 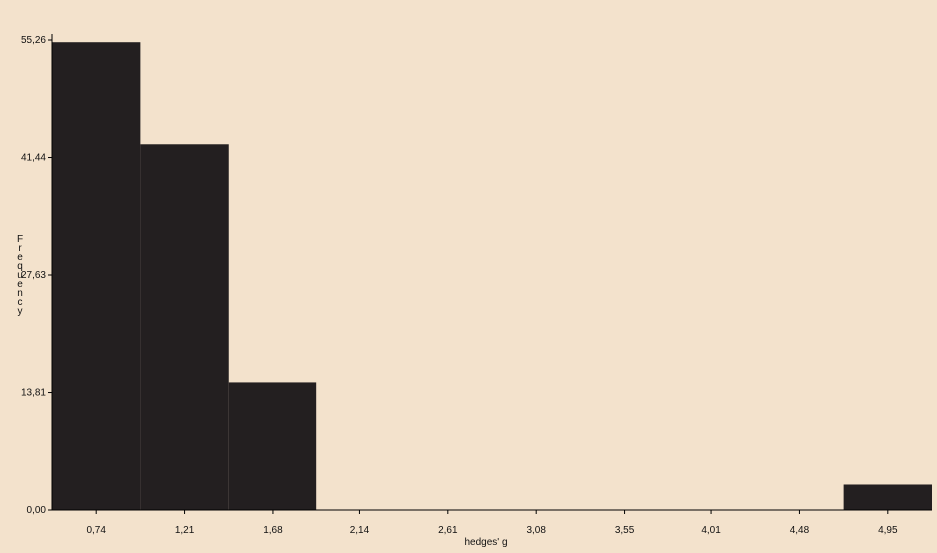 I want to click on x-tick-label: 3,55, so click(x=625, y=530).